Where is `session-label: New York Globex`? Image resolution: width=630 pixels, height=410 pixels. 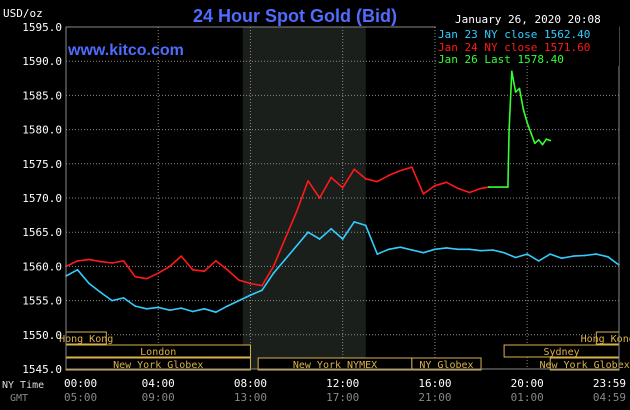 session-label: New York Globex is located at coordinates (584, 365).